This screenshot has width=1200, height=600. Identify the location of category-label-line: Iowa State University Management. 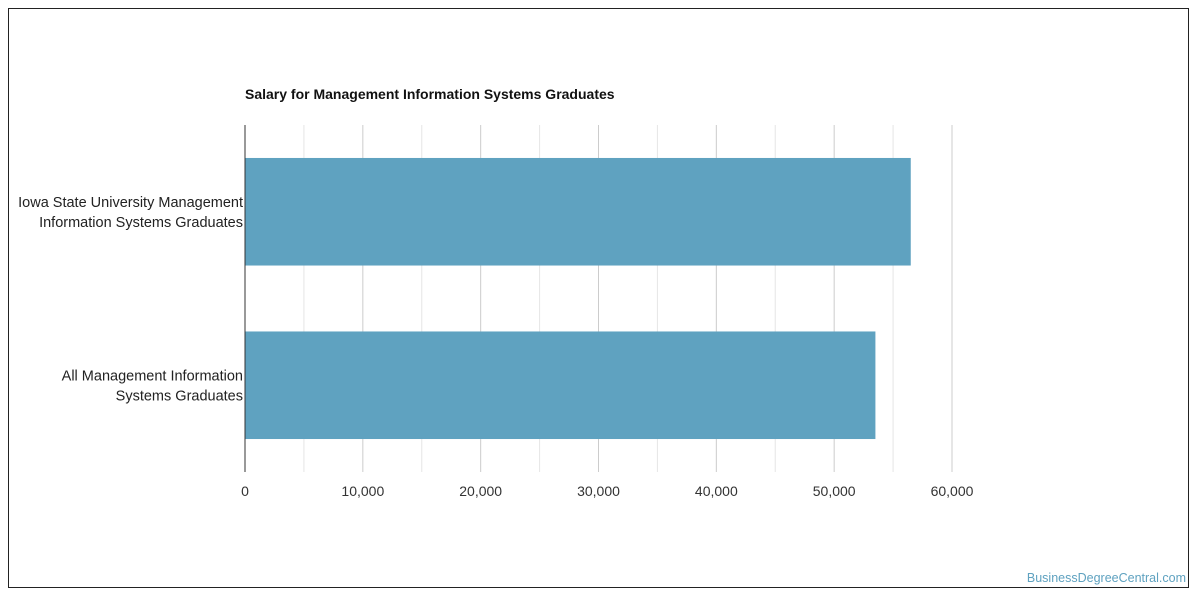
(130, 203).